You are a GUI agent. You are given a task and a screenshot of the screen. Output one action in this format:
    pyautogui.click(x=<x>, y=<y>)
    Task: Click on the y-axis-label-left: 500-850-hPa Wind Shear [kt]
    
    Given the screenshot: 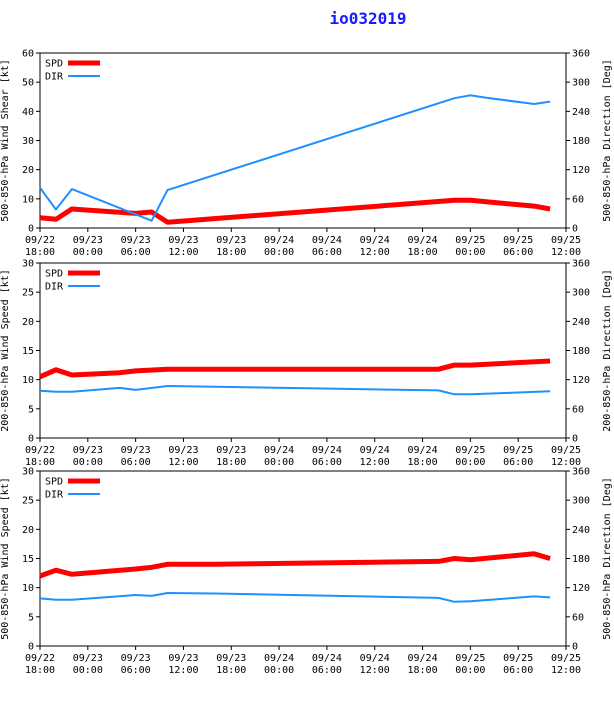 What is the action you would take?
    pyautogui.click(x=5, y=140)
    